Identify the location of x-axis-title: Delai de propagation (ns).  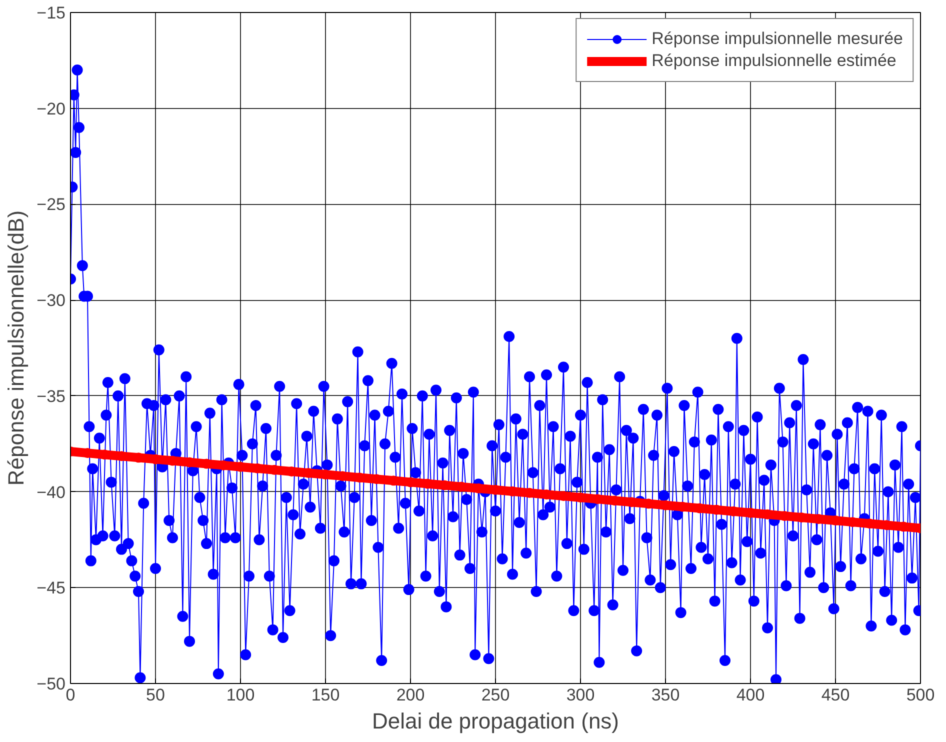
(496, 721).